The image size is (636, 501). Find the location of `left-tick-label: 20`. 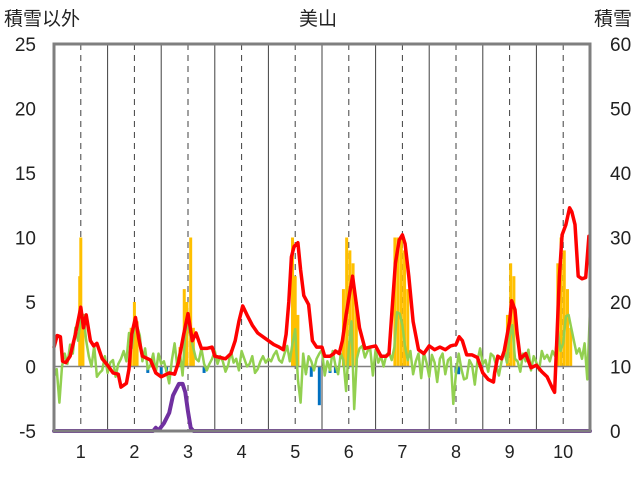

left-tick-label: 20 is located at coordinates (25, 110).